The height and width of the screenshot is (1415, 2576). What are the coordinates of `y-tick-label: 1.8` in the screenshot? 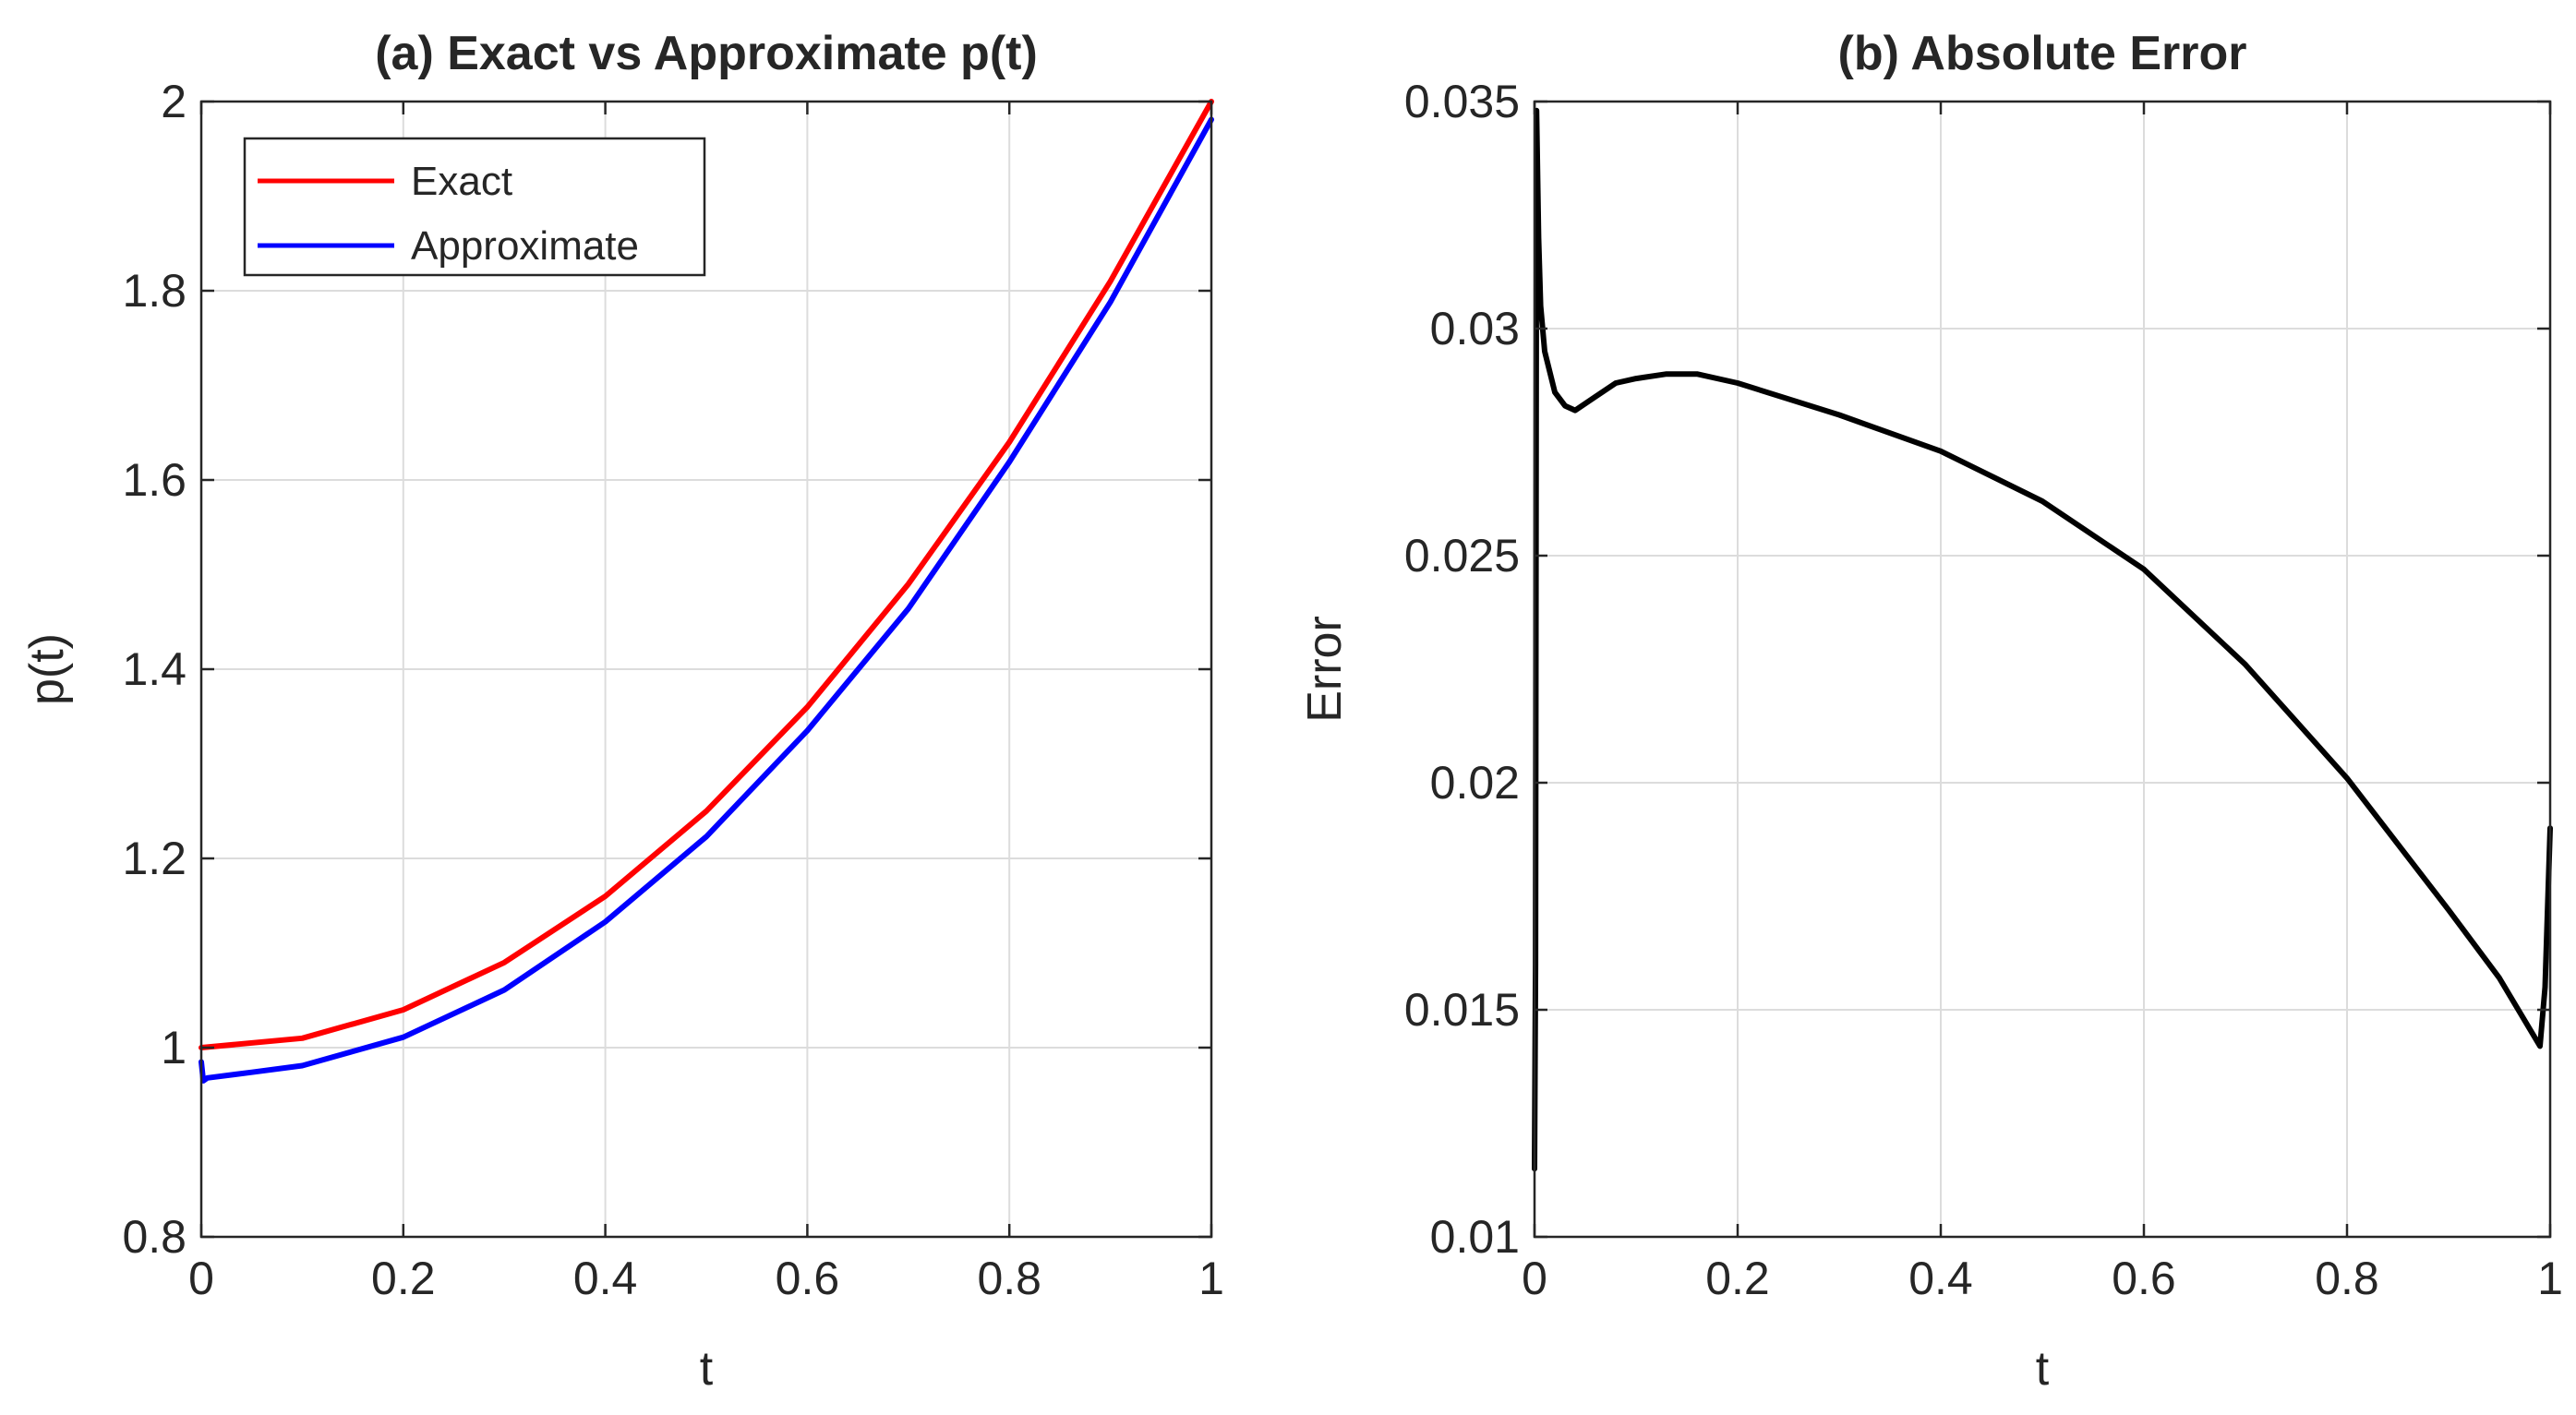 It's located at (154, 291).